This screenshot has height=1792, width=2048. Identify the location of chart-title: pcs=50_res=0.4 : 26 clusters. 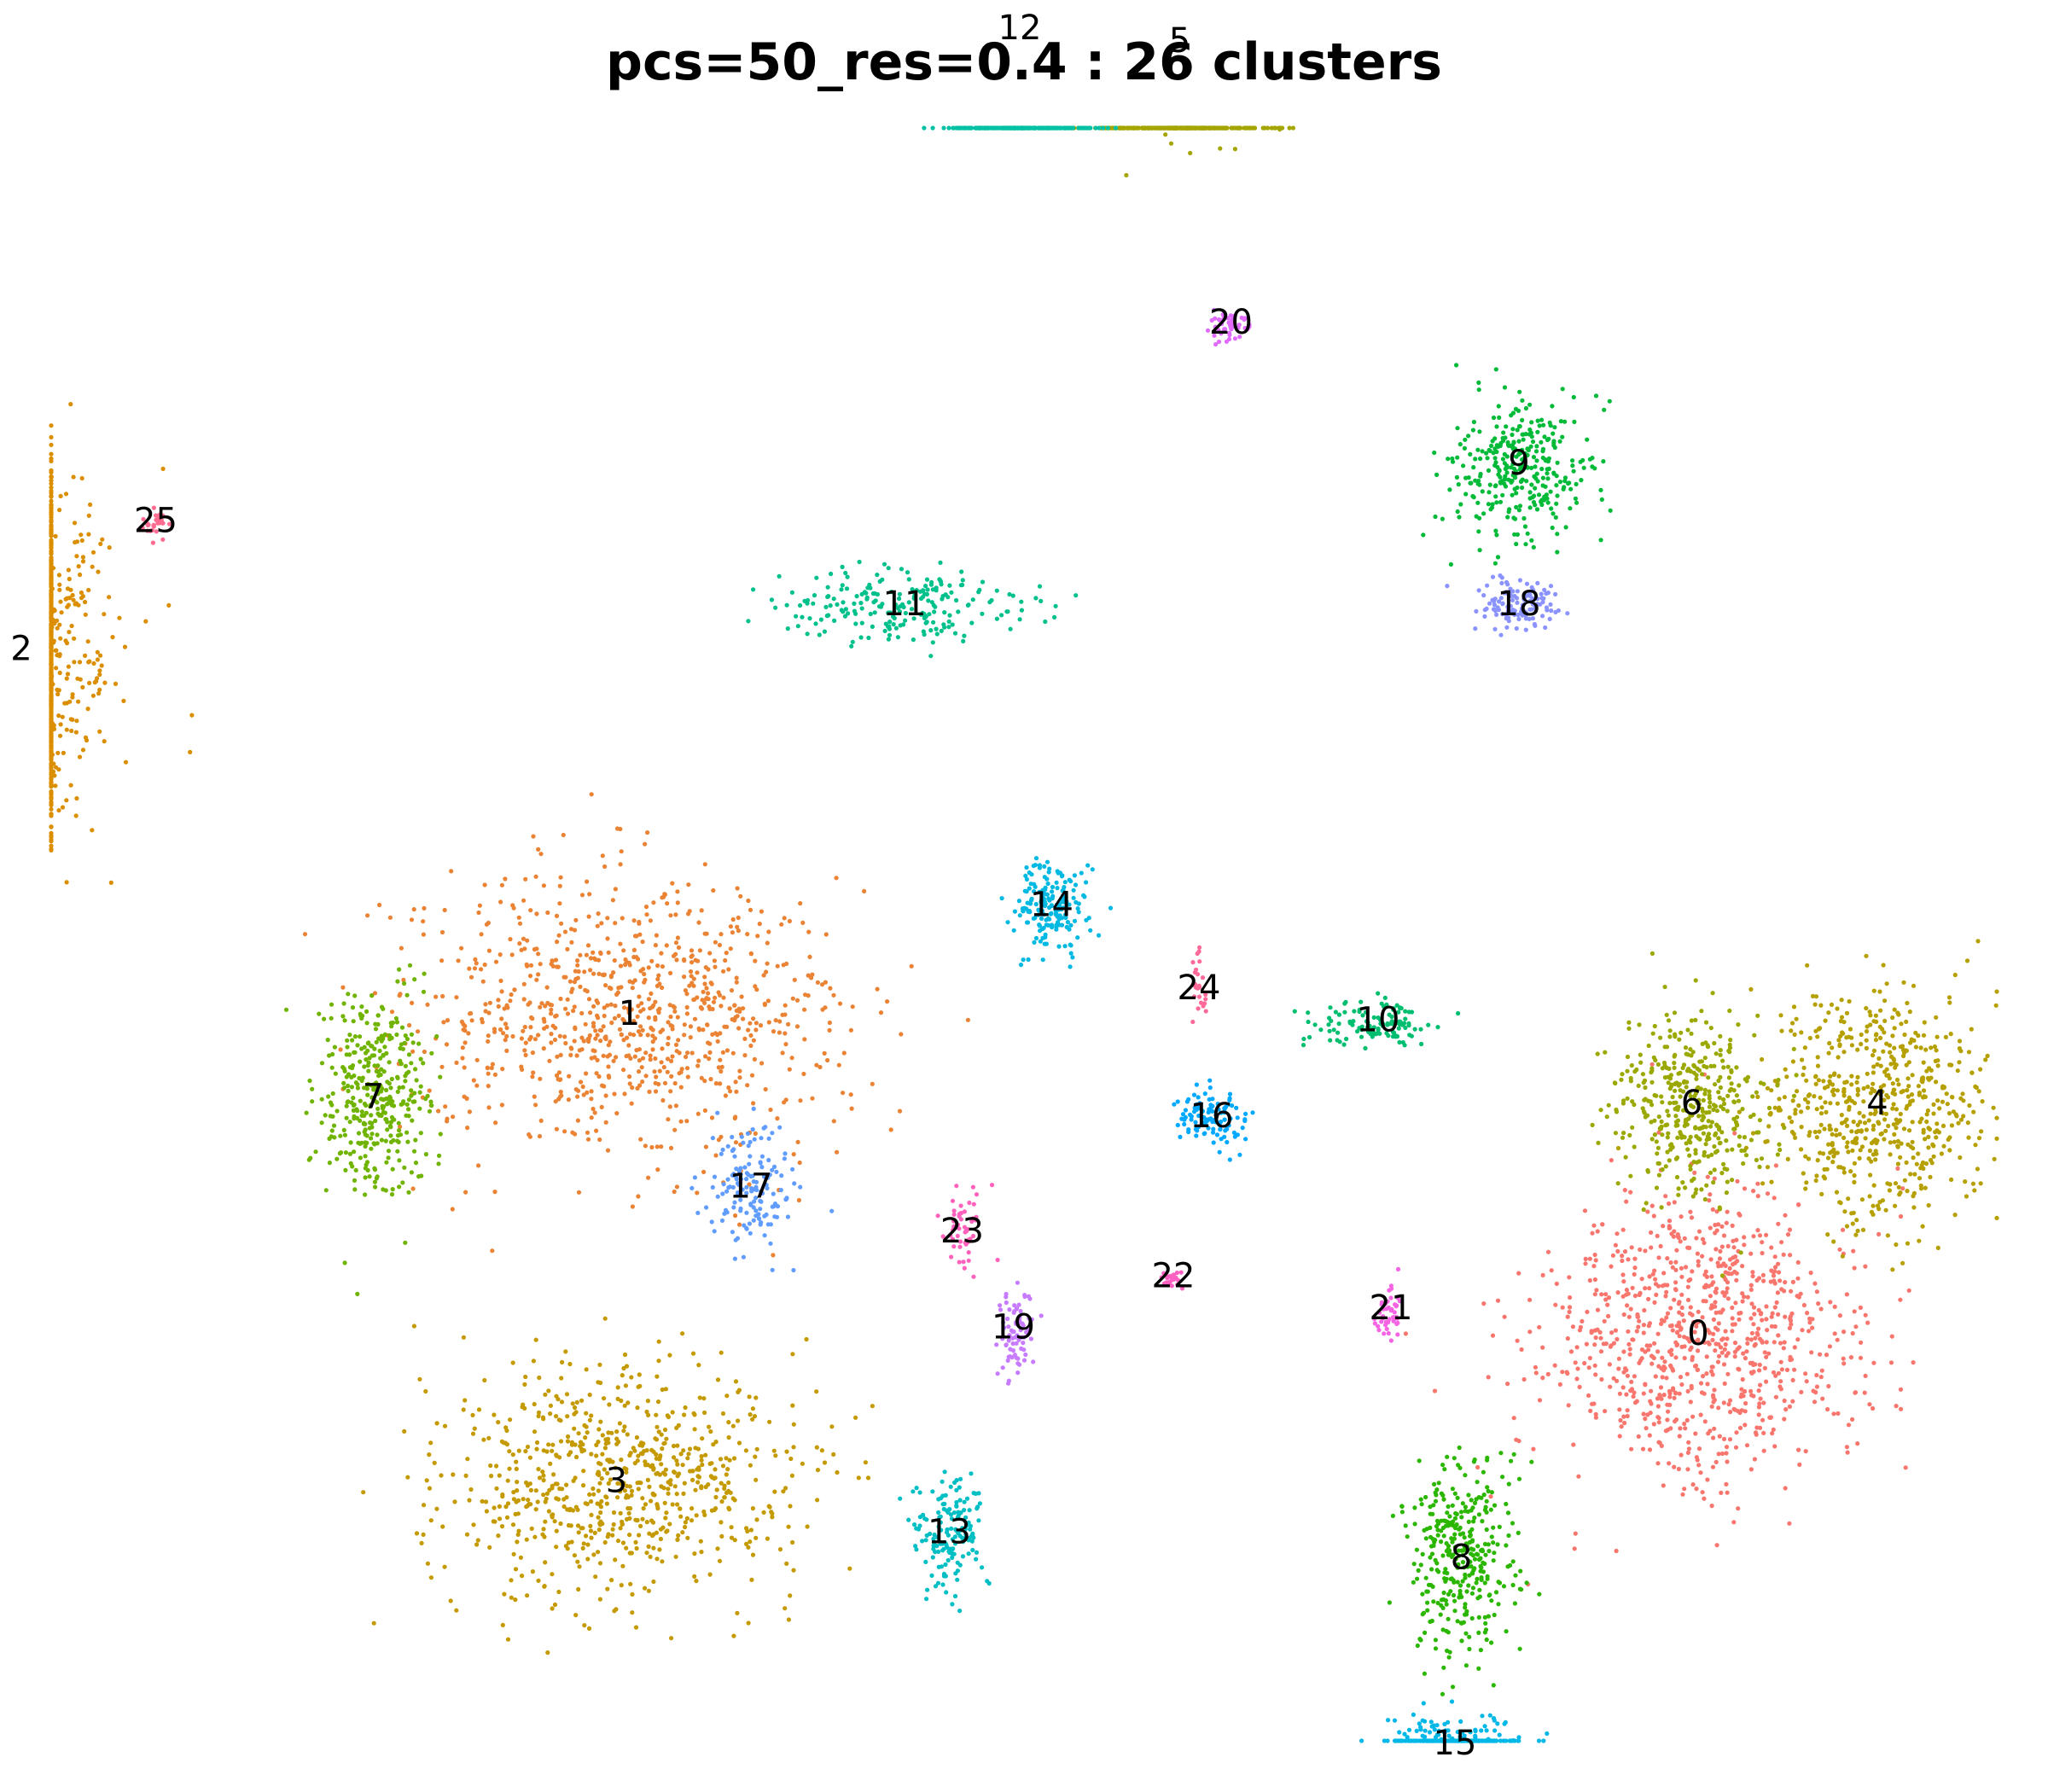
(1024, 62).